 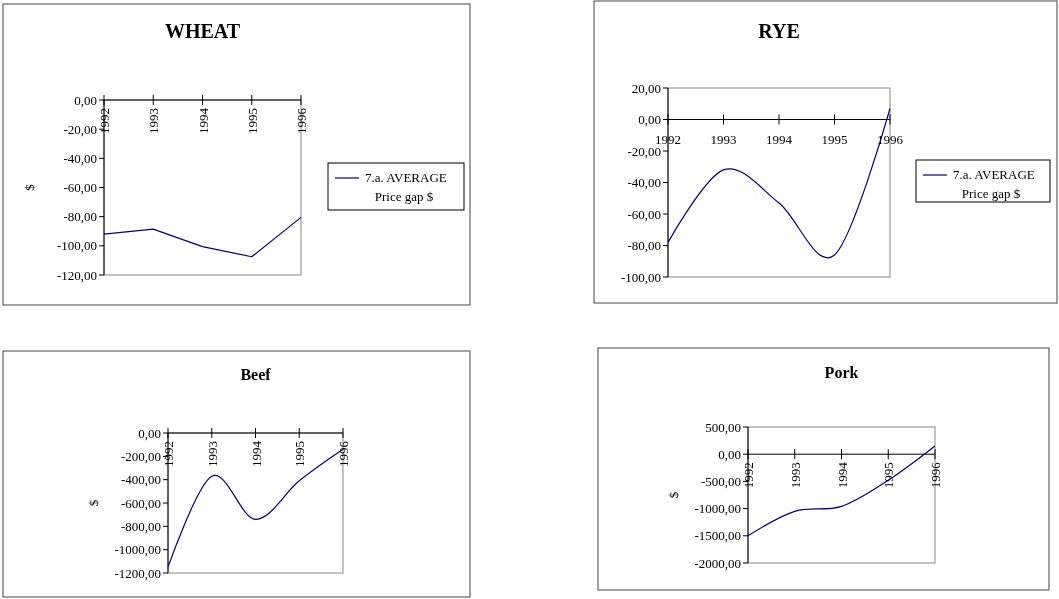 What do you see at coordinates (717, 536) in the screenshot?
I see `y-tick-label: -1500,00` at bounding box center [717, 536].